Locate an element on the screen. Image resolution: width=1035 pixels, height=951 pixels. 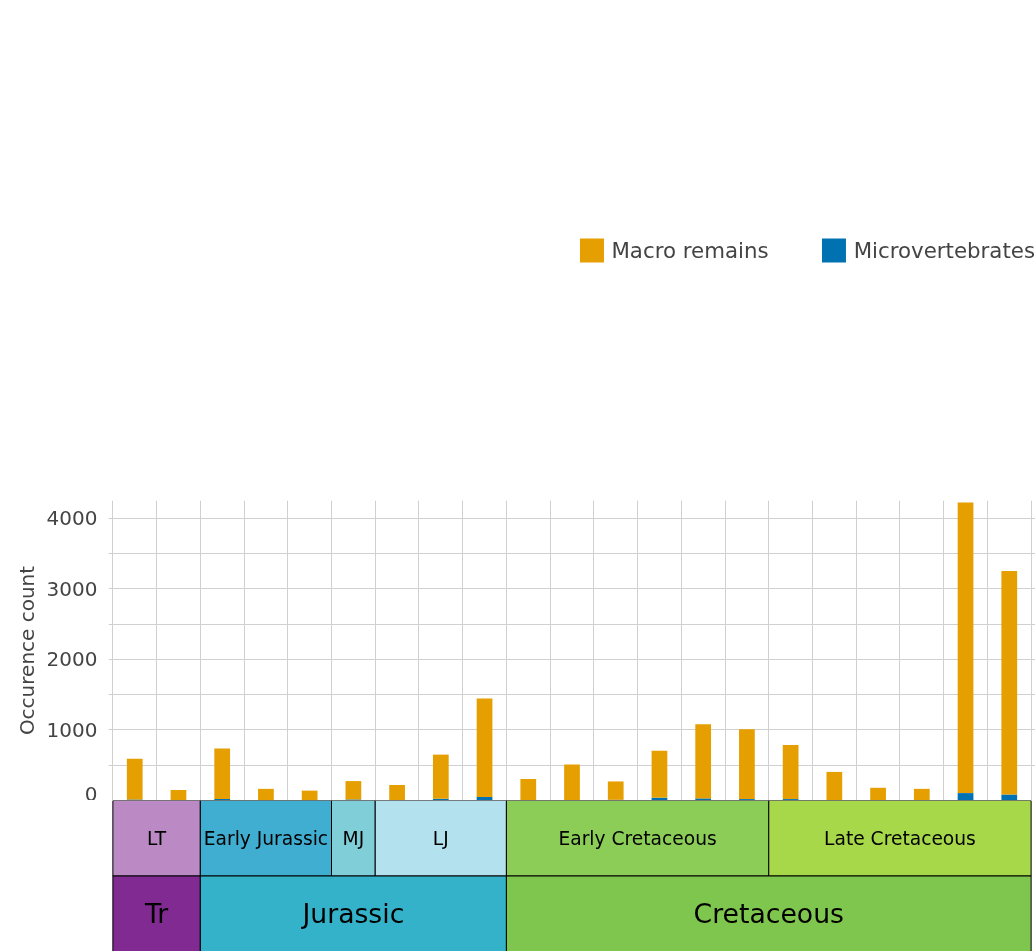
y-axis-title: Occurence count is located at coordinates (26, 650).